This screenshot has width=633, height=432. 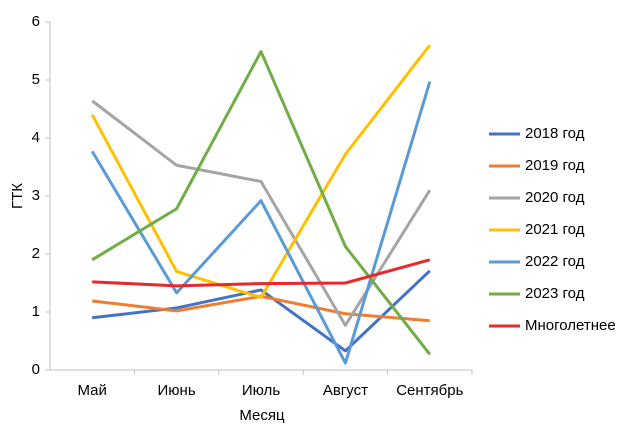 What do you see at coordinates (36, 311) in the screenshot?
I see `y-tick-label: 1` at bounding box center [36, 311].